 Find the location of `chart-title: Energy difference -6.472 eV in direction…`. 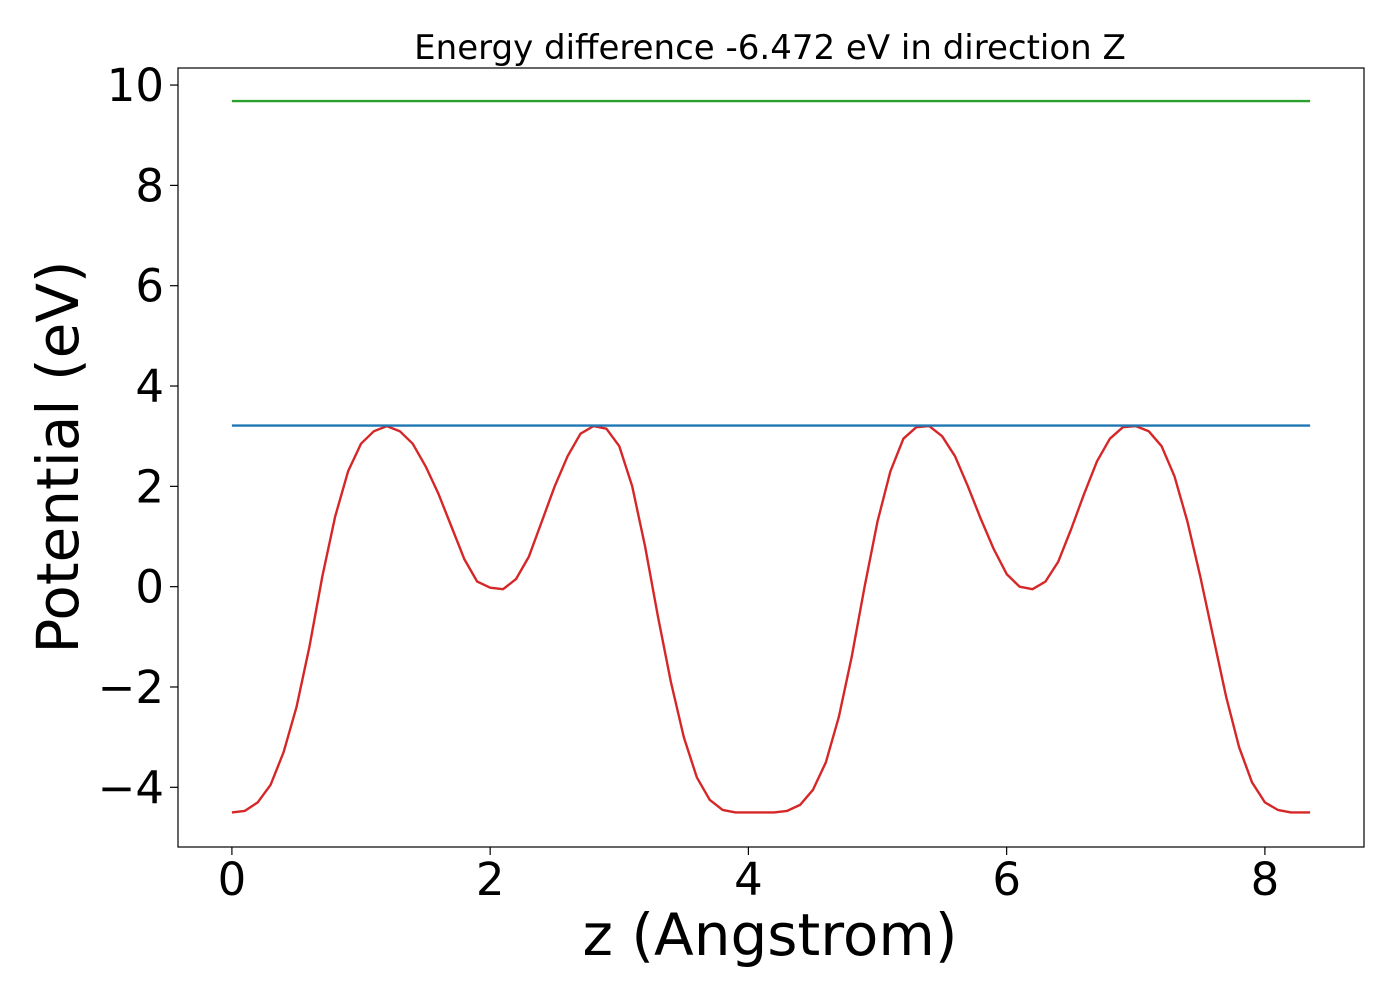

chart-title: Energy difference -6.472 eV in direction… is located at coordinates (770, 48).